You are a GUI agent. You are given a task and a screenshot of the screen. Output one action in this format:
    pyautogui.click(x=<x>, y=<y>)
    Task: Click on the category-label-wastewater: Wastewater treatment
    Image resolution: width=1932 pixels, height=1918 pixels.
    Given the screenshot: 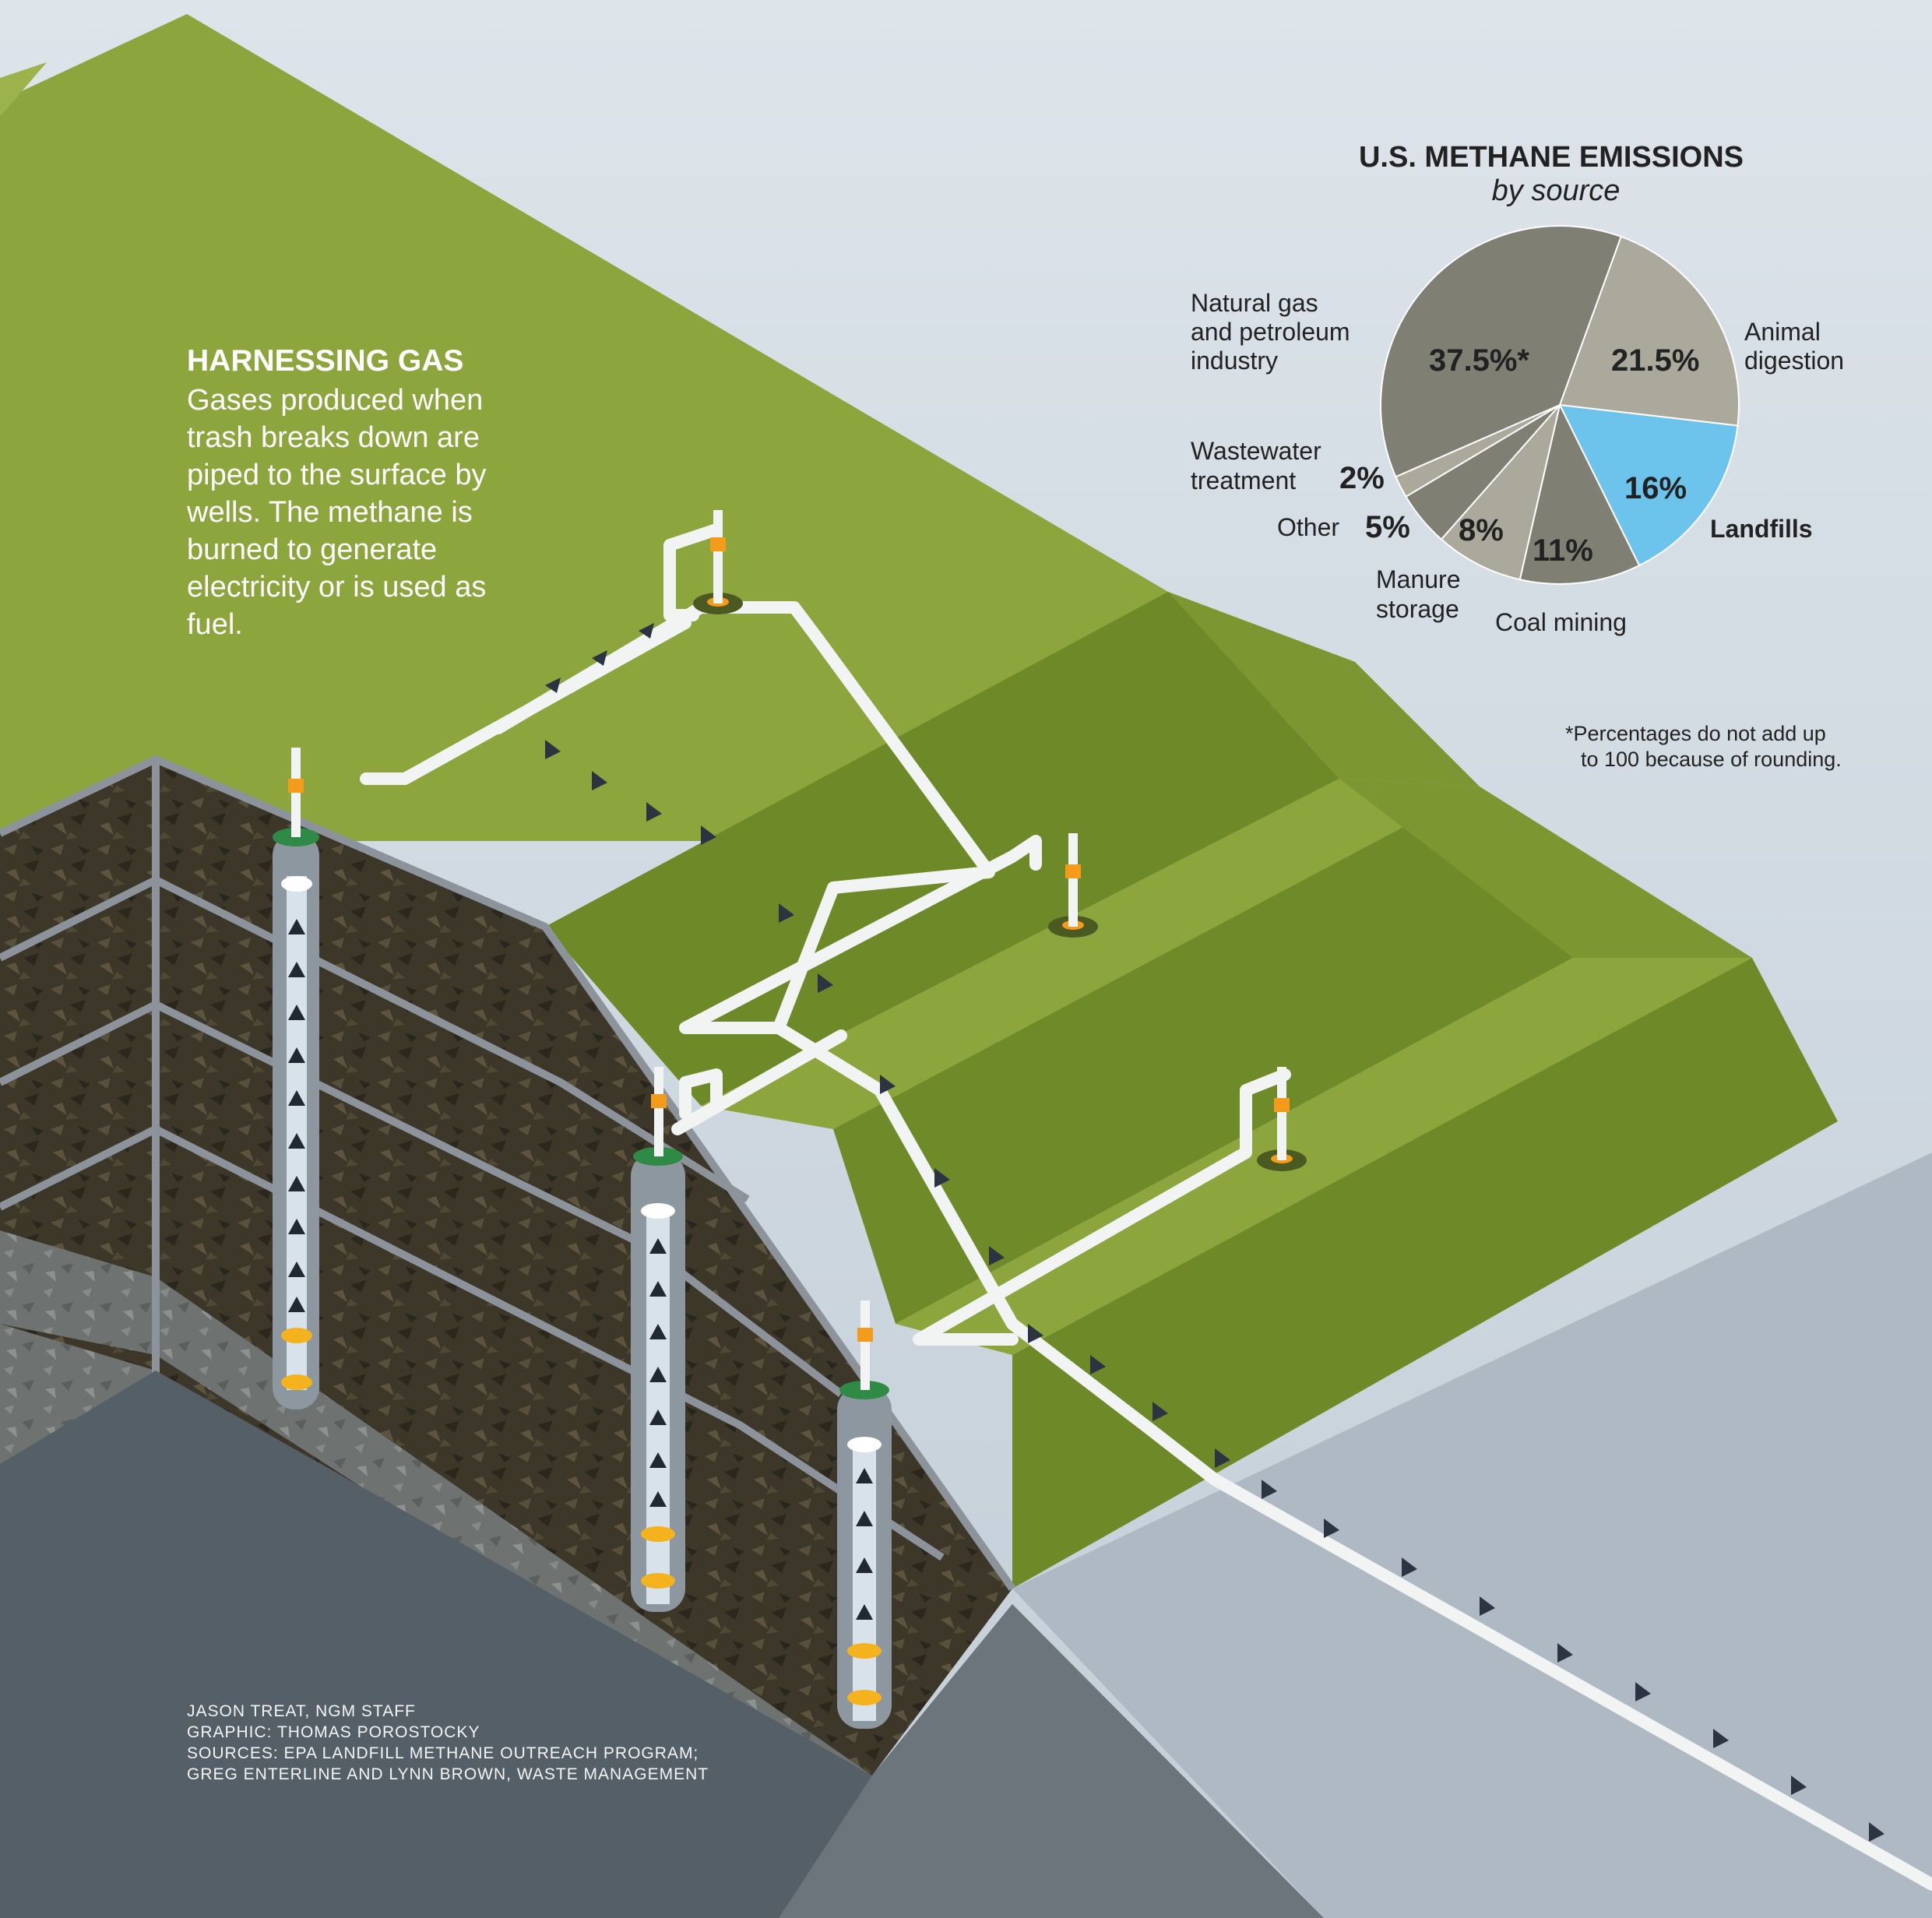 What is the action you would take?
    pyautogui.click(x=1259, y=465)
    